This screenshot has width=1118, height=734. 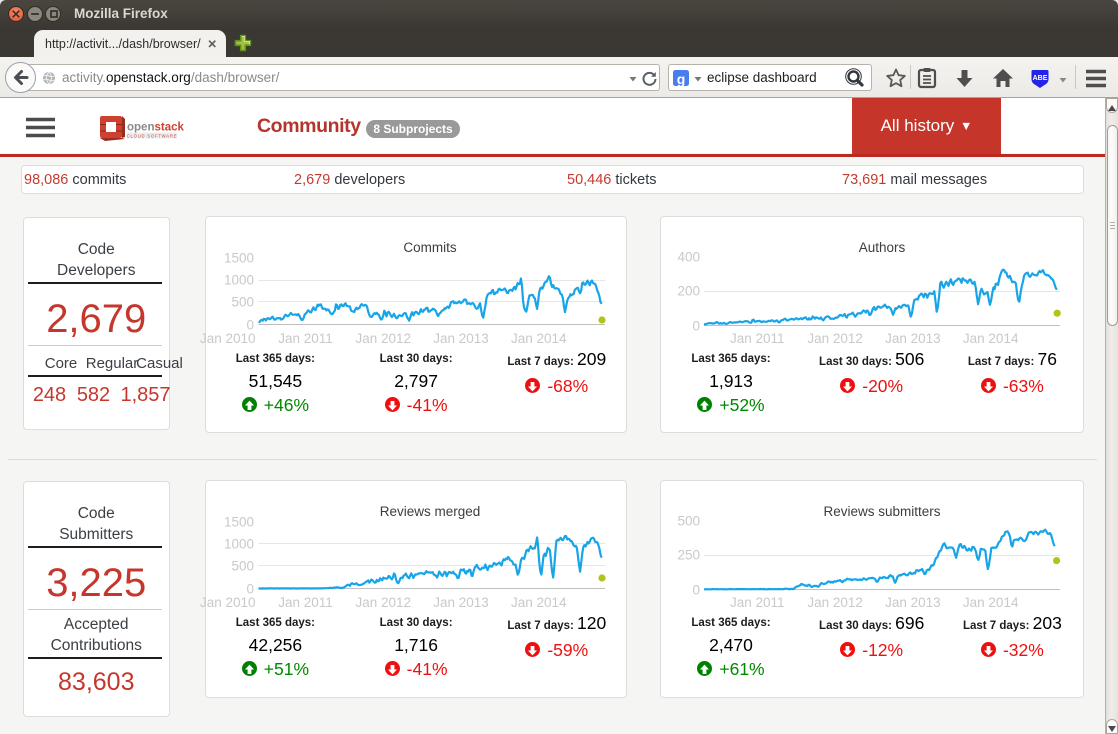 I want to click on svg-text: openstack, so click(x=156, y=128).